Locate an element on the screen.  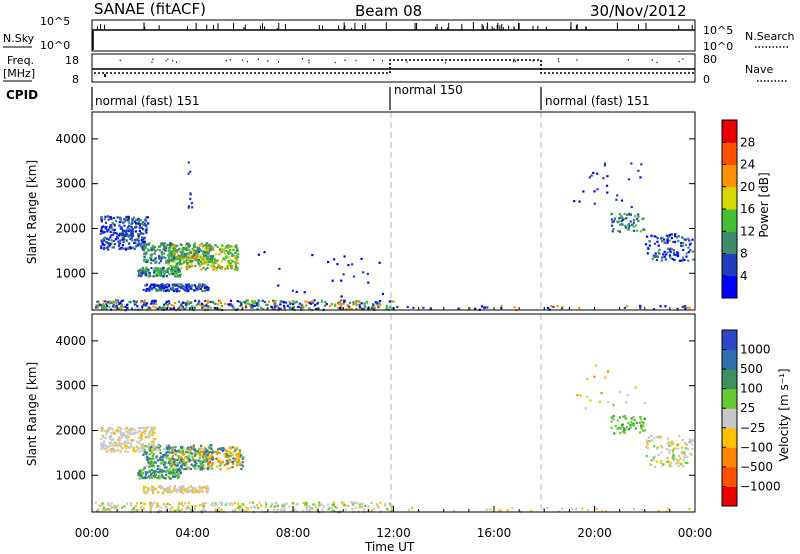
freq-unit: [MHz] is located at coordinates (19, 73).